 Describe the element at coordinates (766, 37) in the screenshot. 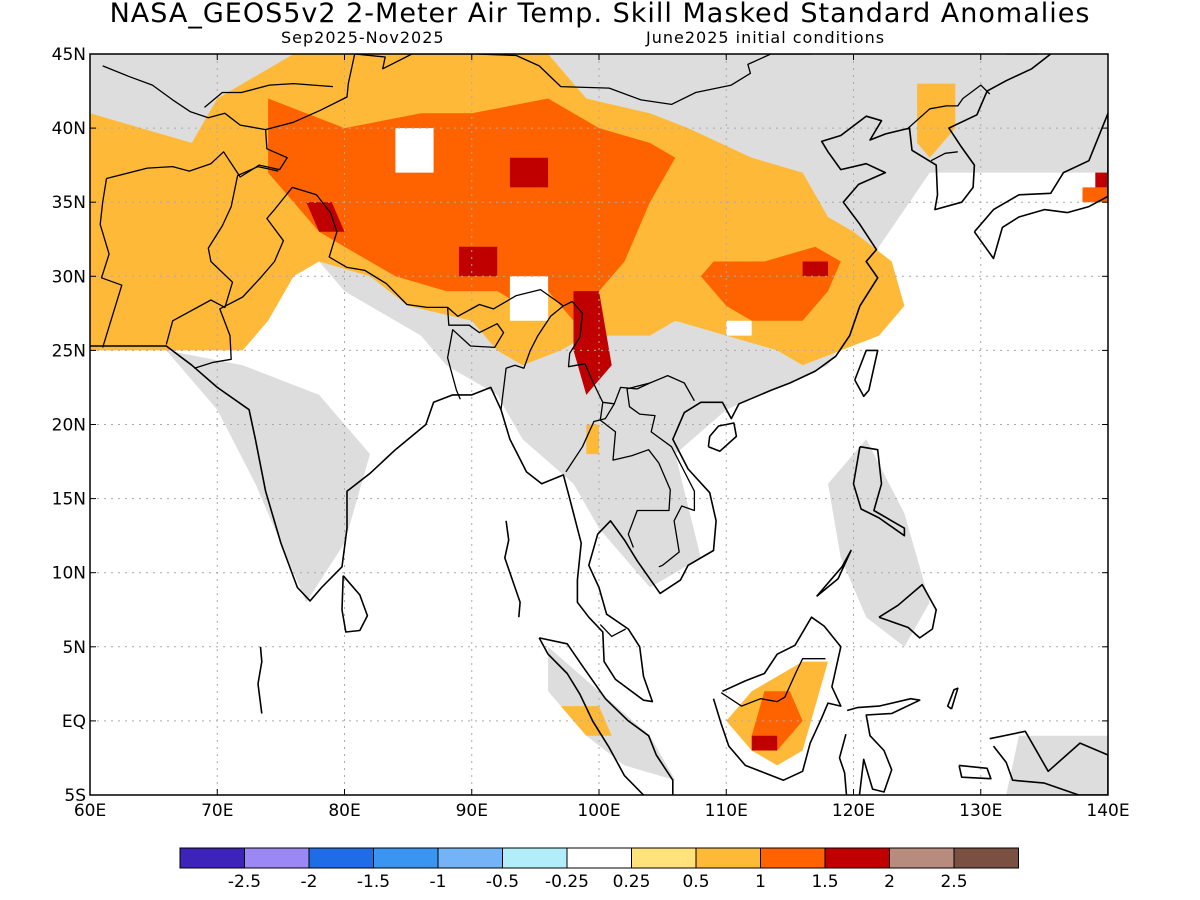

I see `initial-conditions: June2025 initial conditions` at that location.